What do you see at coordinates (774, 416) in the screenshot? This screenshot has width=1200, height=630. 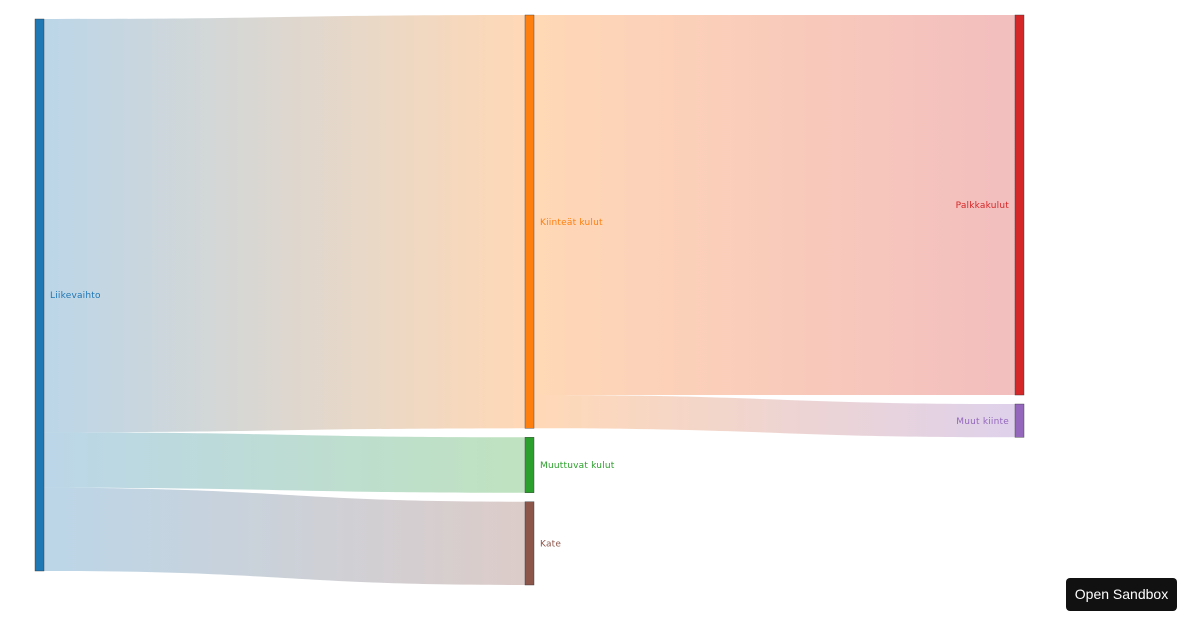 I see `link-kiinteat-to-muutkiinte` at bounding box center [774, 416].